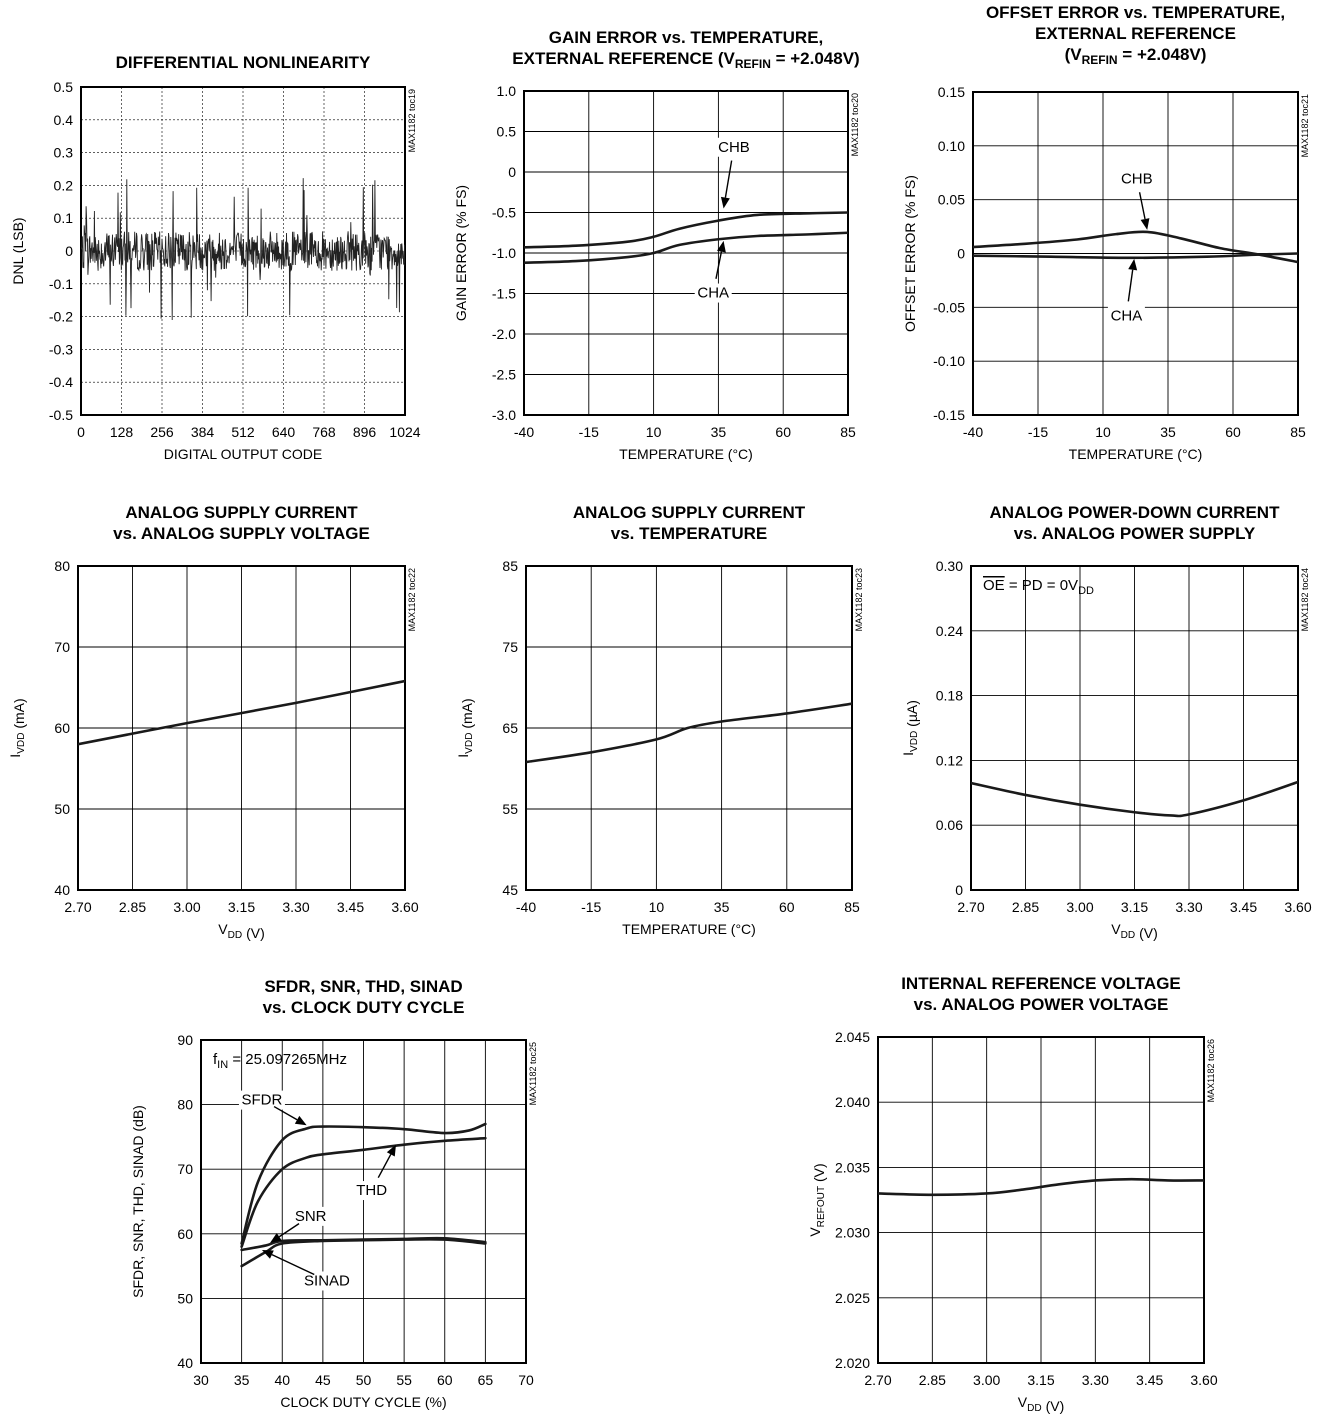 The width and height of the screenshot is (1330, 1422). What do you see at coordinates (241, 512) in the screenshot?
I see `chart-title: ANALOG SUPPLY CURRENT` at bounding box center [241, 512].